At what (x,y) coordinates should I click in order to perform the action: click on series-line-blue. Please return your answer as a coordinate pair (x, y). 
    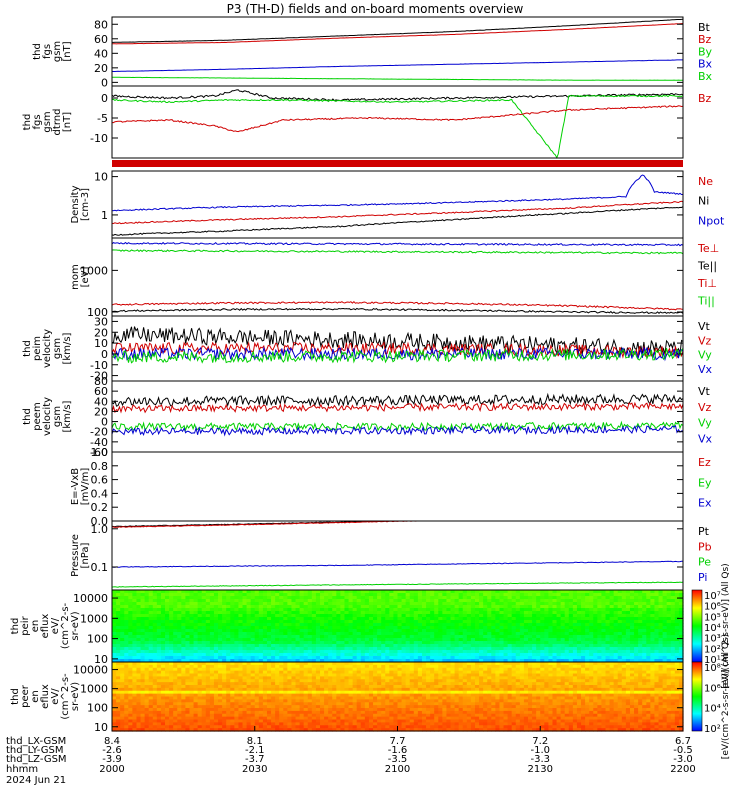
    Looking at the image, I should click on (397, 193).